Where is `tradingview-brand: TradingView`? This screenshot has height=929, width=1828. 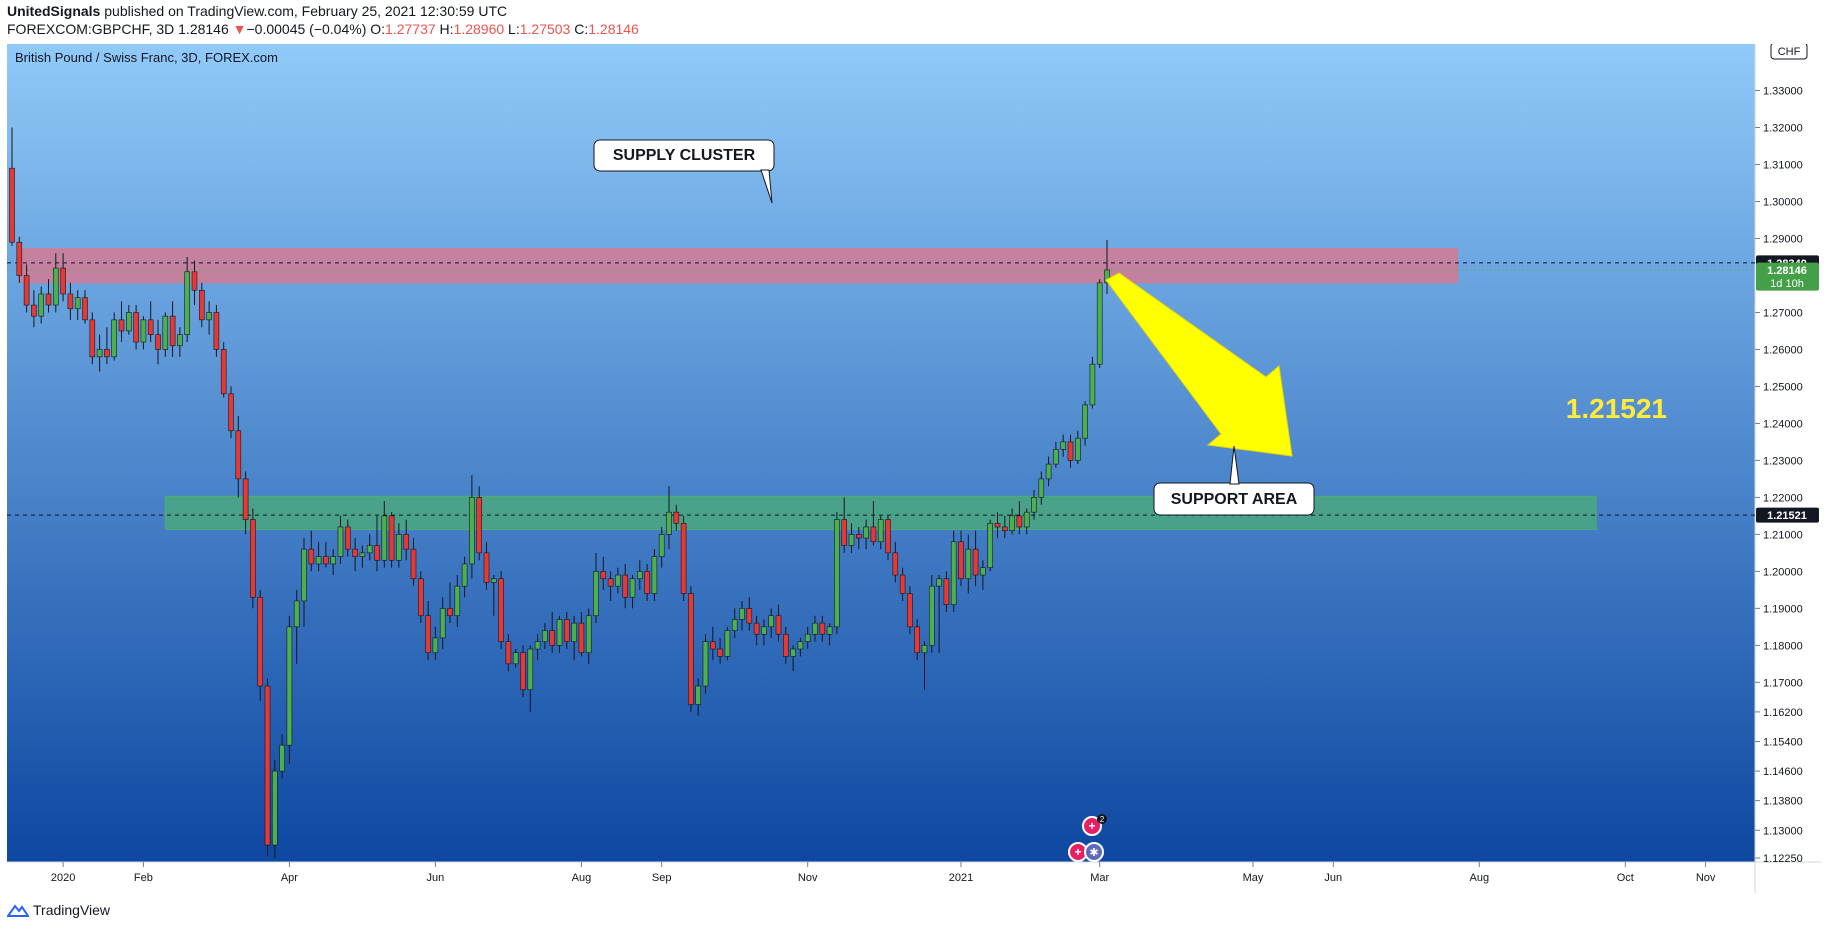
tradingview-brand: TradingView is located at coordinates (72, 910).